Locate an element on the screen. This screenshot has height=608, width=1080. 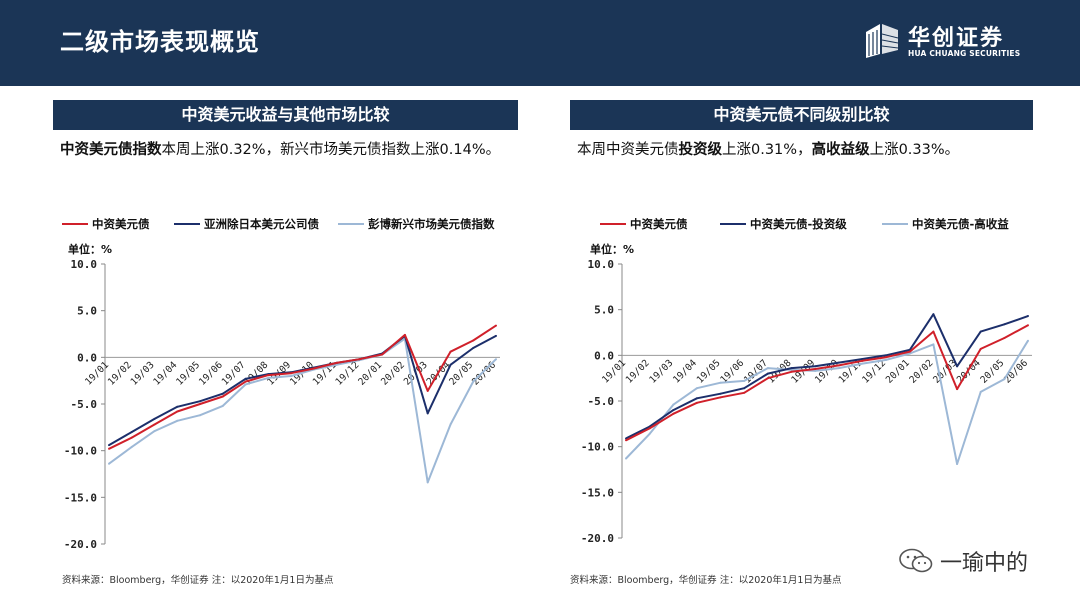
right-description: 本周中资美元债投资级上涨0.31%，高收益级上涨0.33%。 is located at coordinates (804, 150).